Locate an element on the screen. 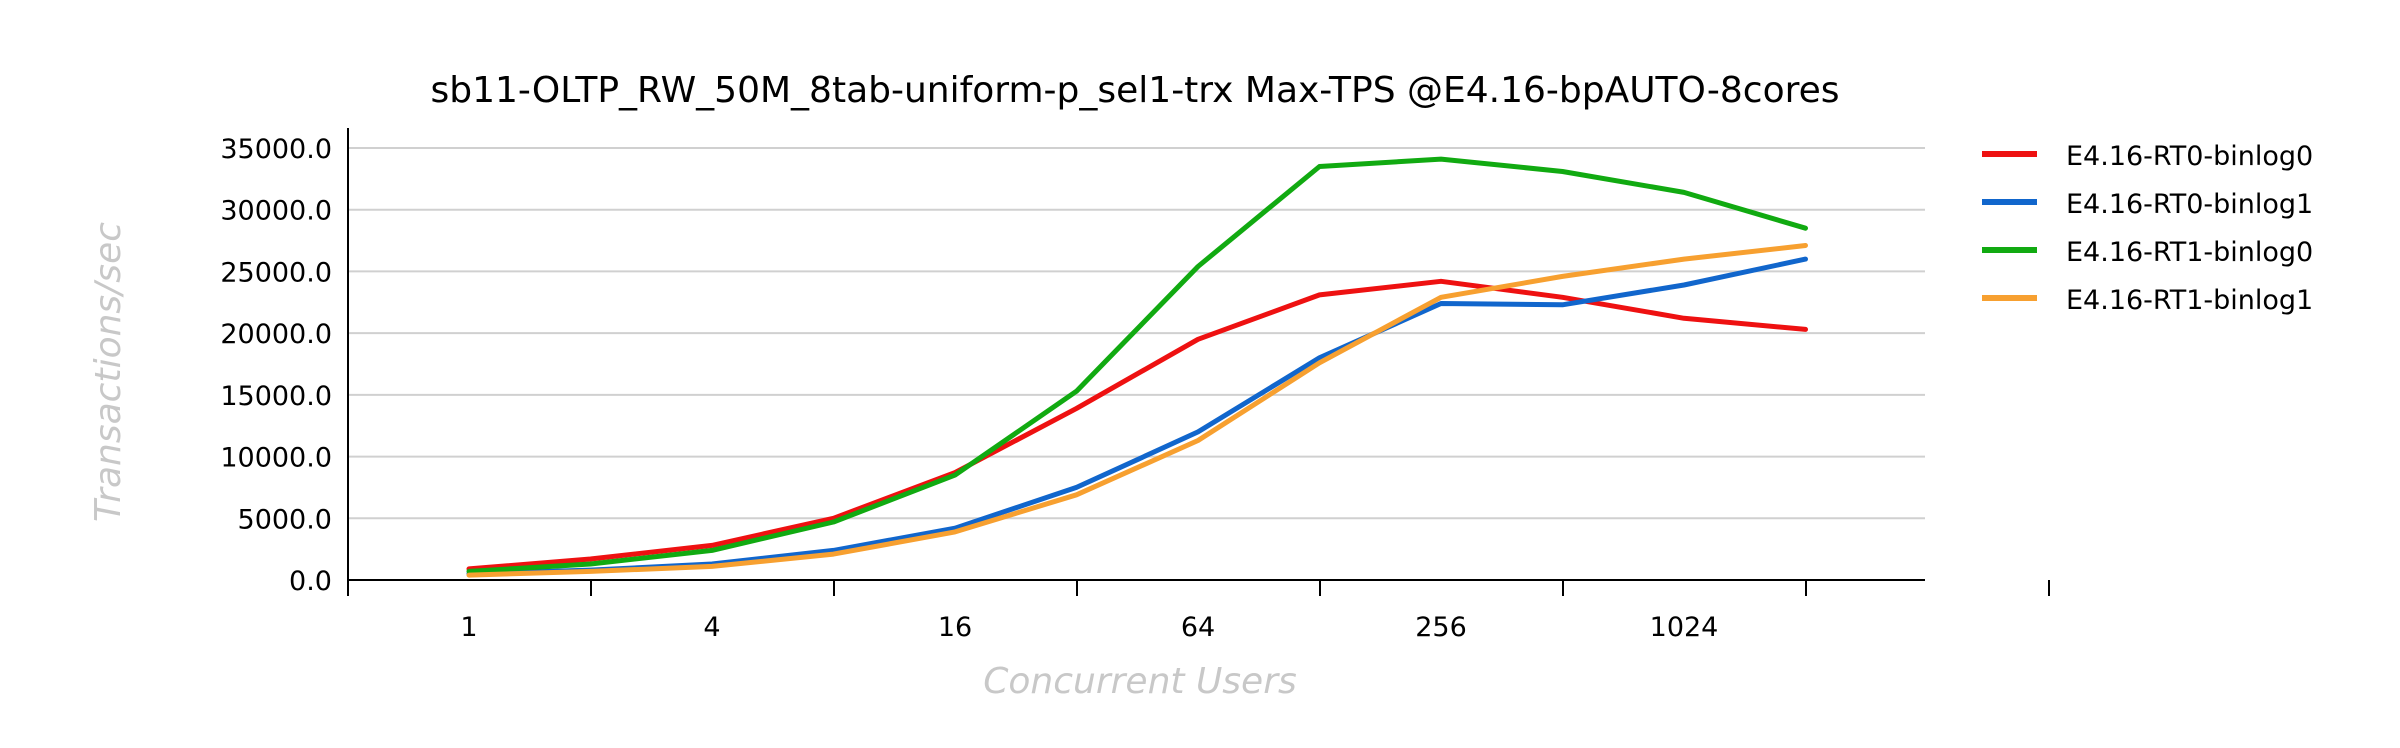  x-tick-label: 256 is located at coordinates (1441, 627).